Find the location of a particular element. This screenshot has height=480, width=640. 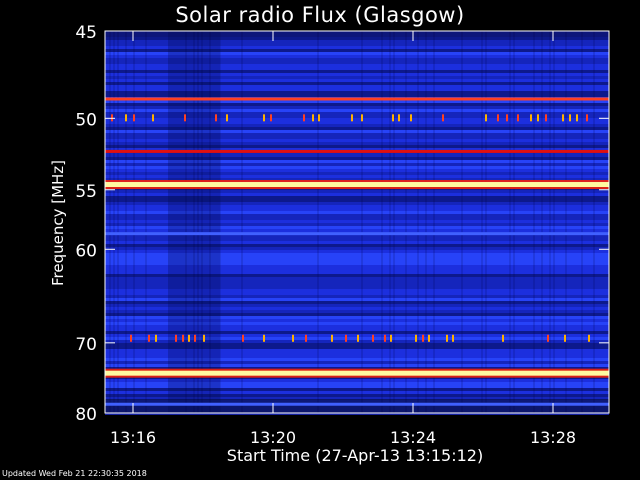

y-tick-label: 60 is located at coordinates (86, 251).